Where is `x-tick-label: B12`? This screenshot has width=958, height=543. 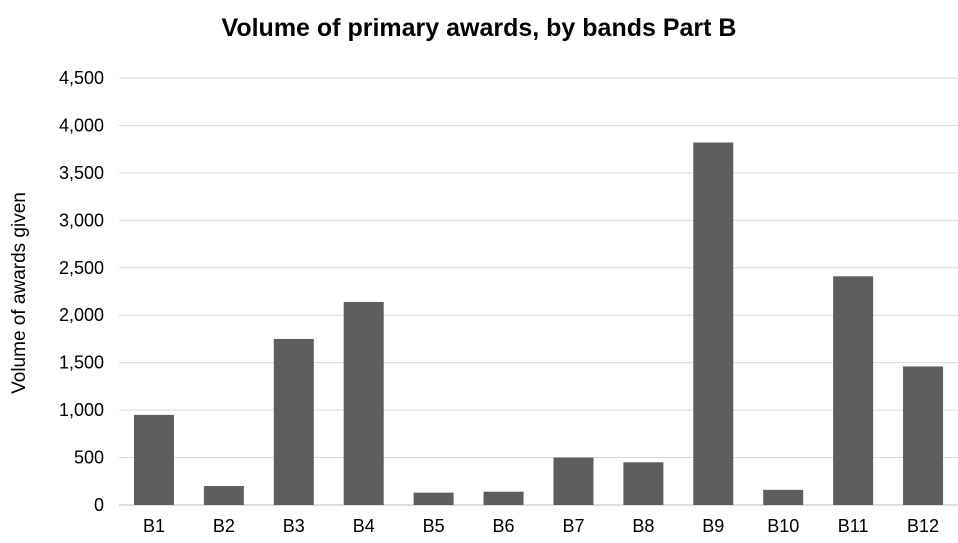 x-tick-label: B12 is located at coordinates (923, 526).